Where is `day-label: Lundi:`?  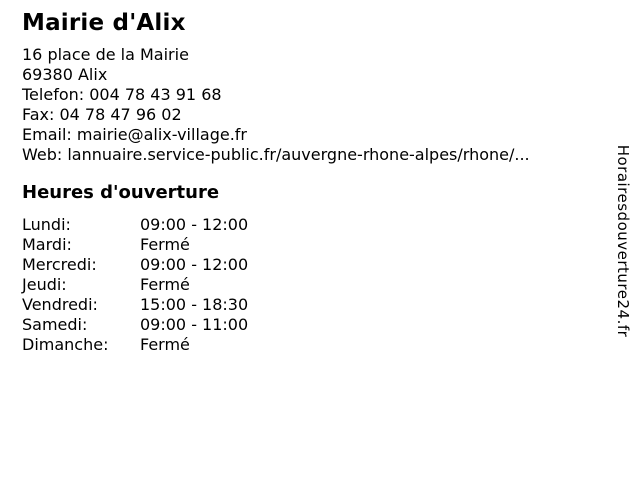
day-label: Lundi: is located at coordinates (46, 224).